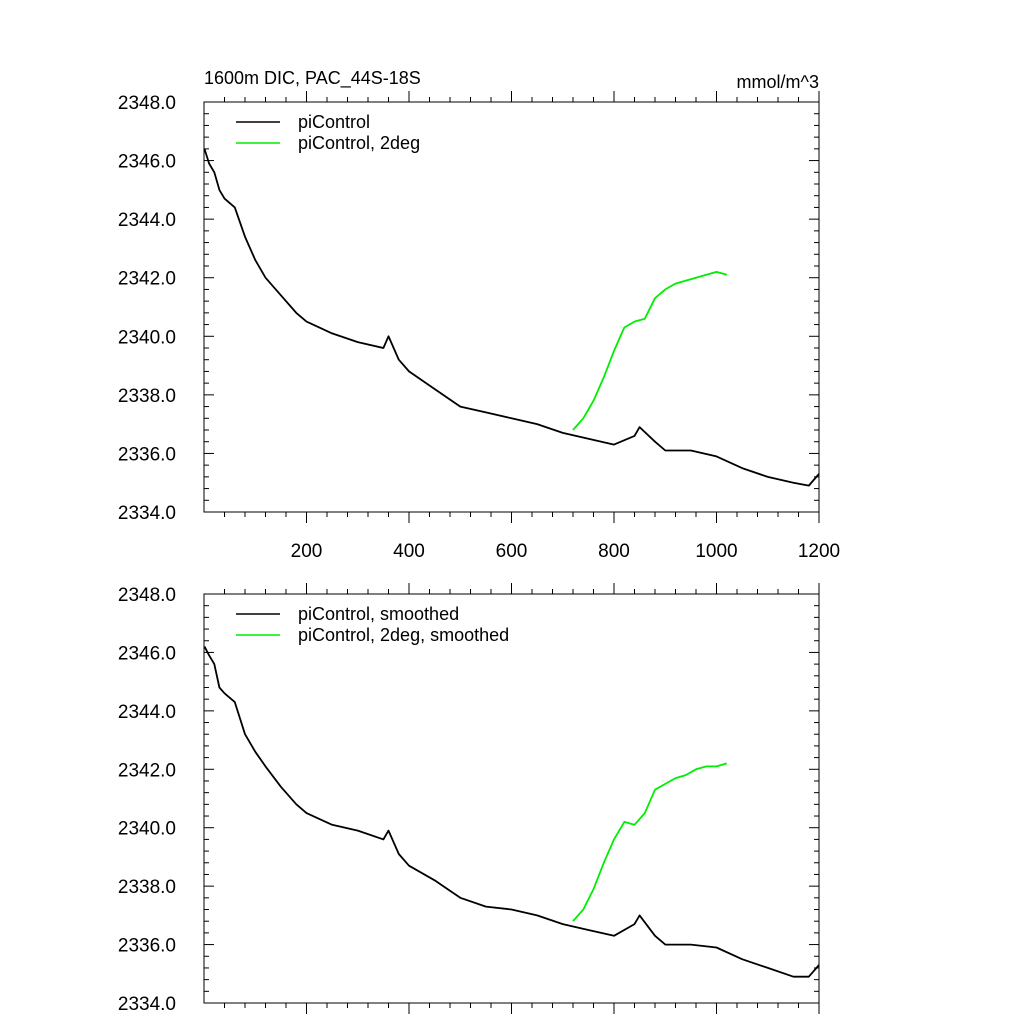 Image resolution: width=1024 pixels, height=1024 pixels. What do you see at coordinates (334, 122) in the screenshot?
I see `legend-label: piControl` at bounding box center [334, 122].